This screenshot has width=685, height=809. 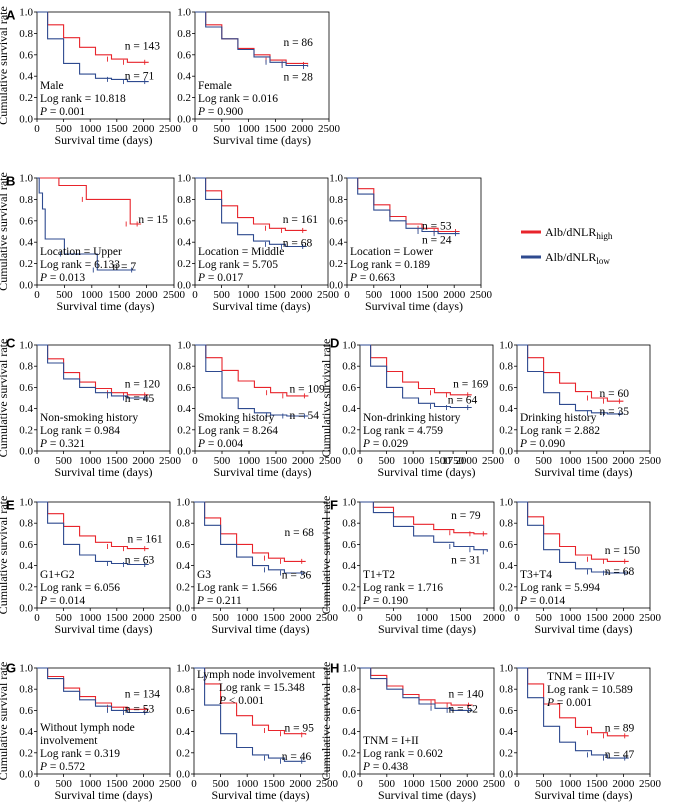 What do you see at coordinates (620, 572) in the screenshot?
I see `n-label-low: n = 68` at bounding box center [620, 572].